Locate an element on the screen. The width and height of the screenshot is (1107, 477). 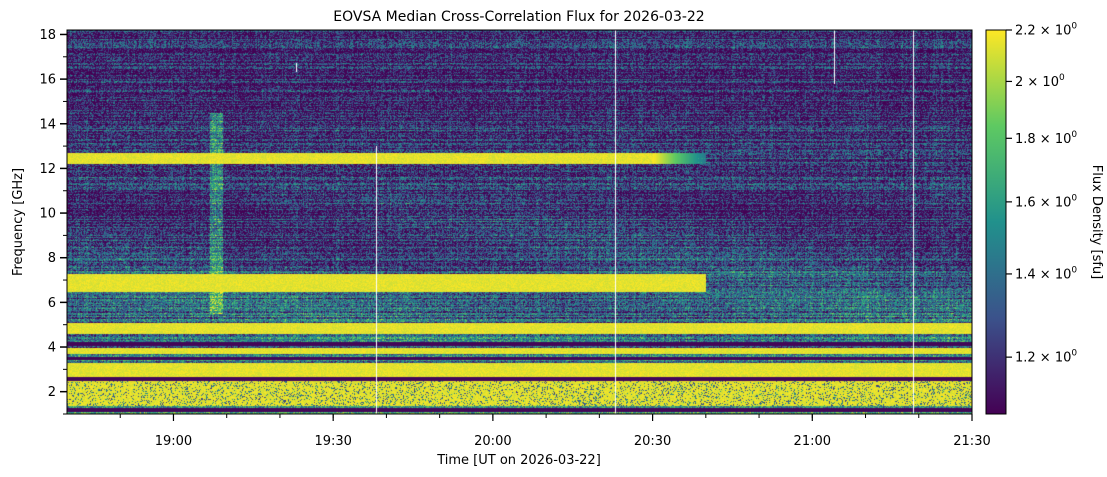
colorbar-tick-label: 2.2 × 100 is located at coordinates (1046, 30).